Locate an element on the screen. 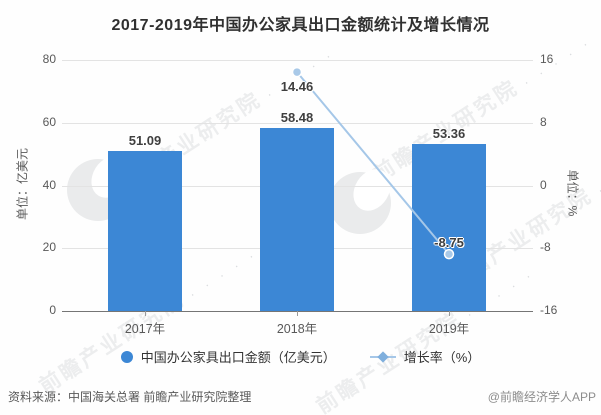 The image size is (601, 415). left-axis-title: 单位：亿美元 is located at coordinates (22, 184).